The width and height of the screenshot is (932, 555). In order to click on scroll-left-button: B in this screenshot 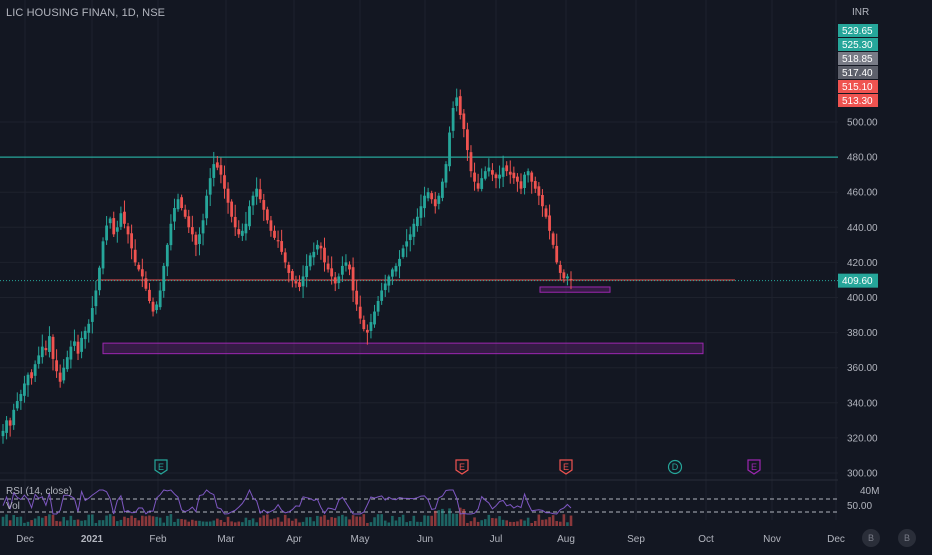, I will do `click(871, 538)`.